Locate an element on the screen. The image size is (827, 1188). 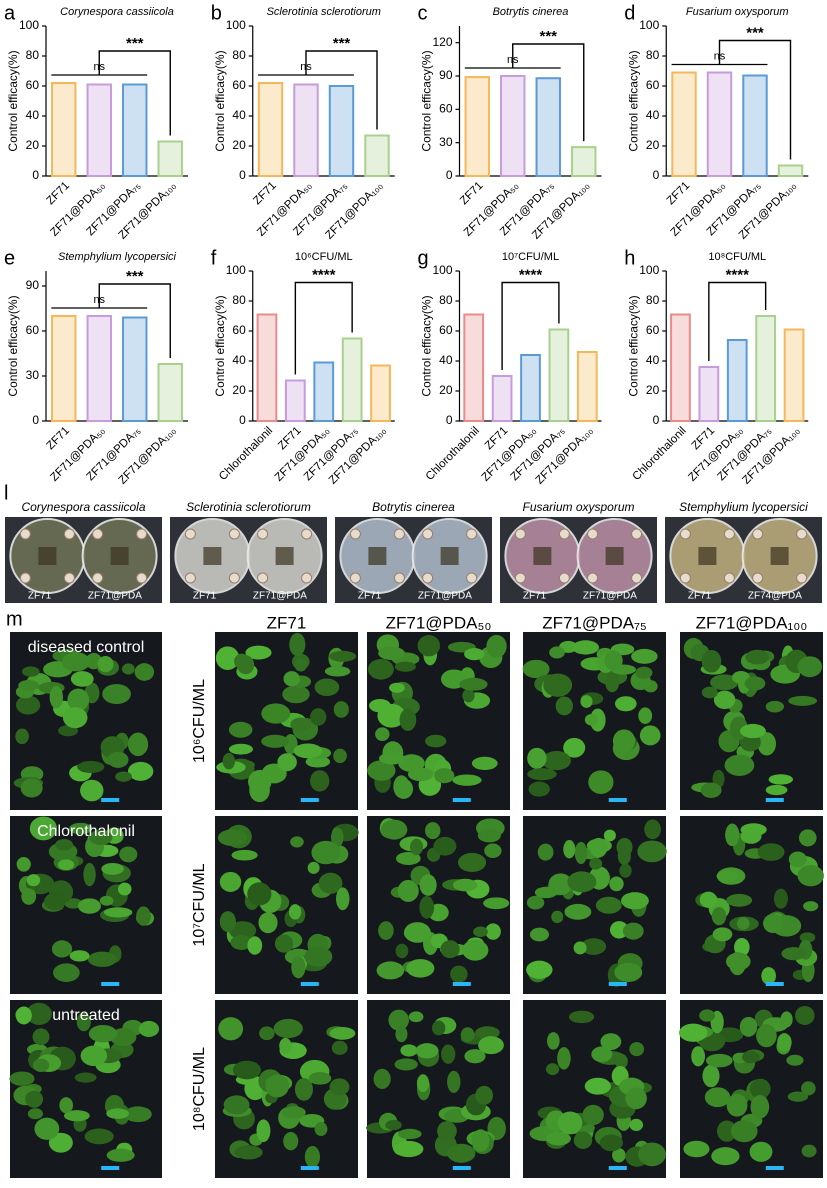
y-tick-label: 0 is located at coordinates (242, 420).